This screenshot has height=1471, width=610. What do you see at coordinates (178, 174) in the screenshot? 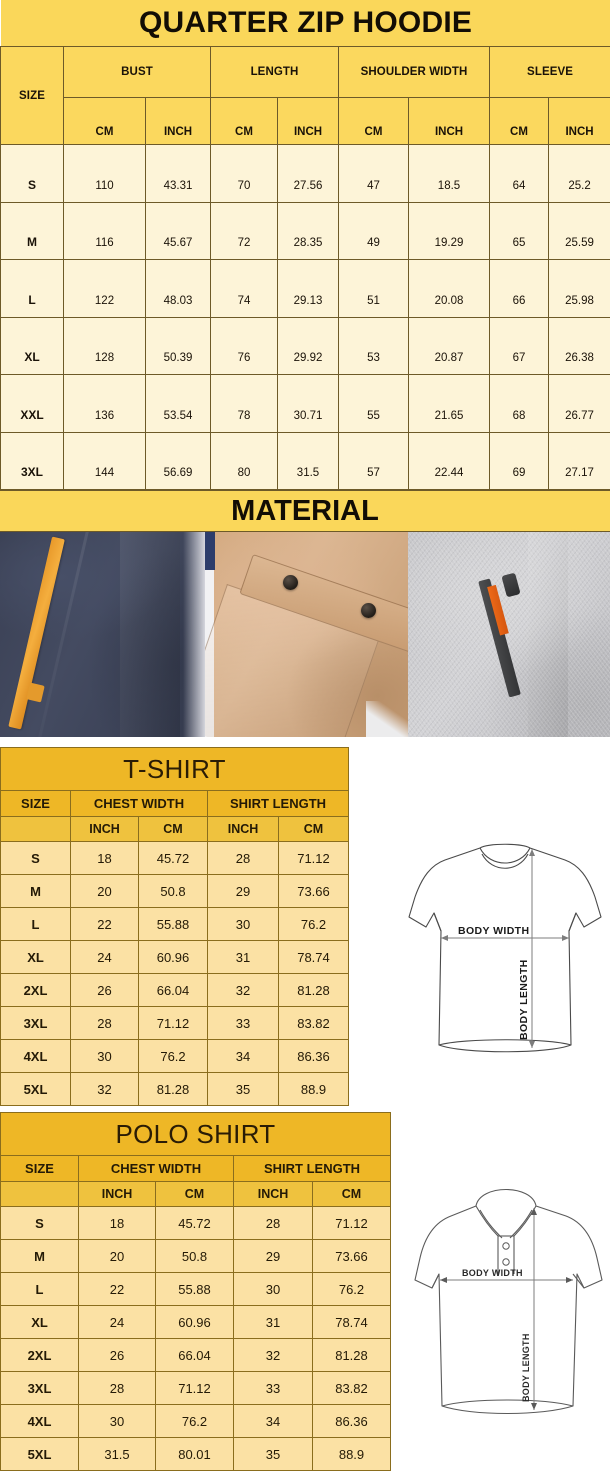
I see `hoodie-cell-bust-inch: 43.31` at bounding box center [178, 174].